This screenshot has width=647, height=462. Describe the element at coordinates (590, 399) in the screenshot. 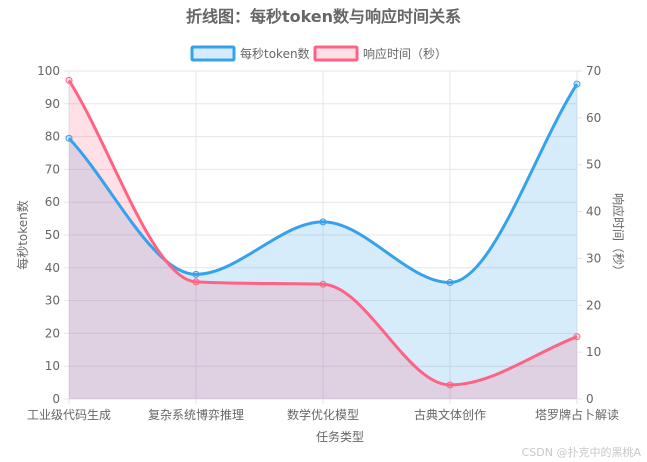

I see `y-tick-label-right: 0` at that location.